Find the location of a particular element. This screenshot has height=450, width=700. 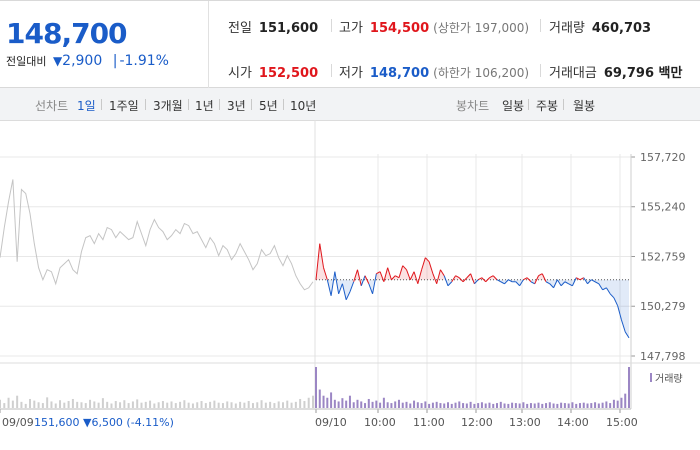

candle-daily-button: 일봉 is located at coordinates (513, 106).